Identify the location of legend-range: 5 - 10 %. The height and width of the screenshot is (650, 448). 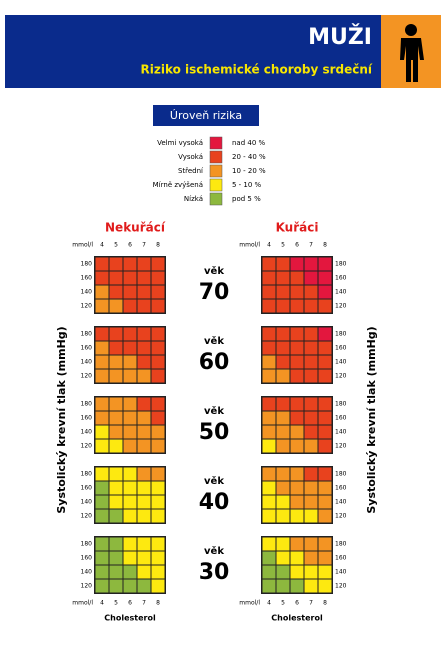
(247, 185).